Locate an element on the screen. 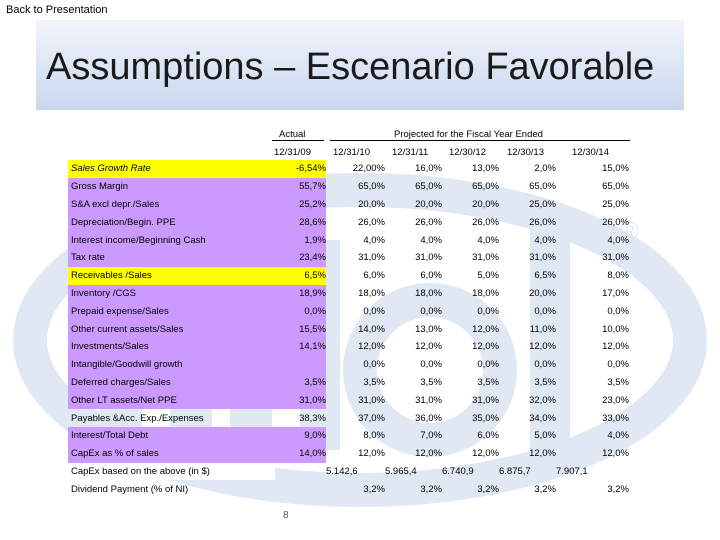 Image resolution: width=720 pixels, height=540 pixels. row-label: Sales Growth Rate is located at coordinates (171, 169).